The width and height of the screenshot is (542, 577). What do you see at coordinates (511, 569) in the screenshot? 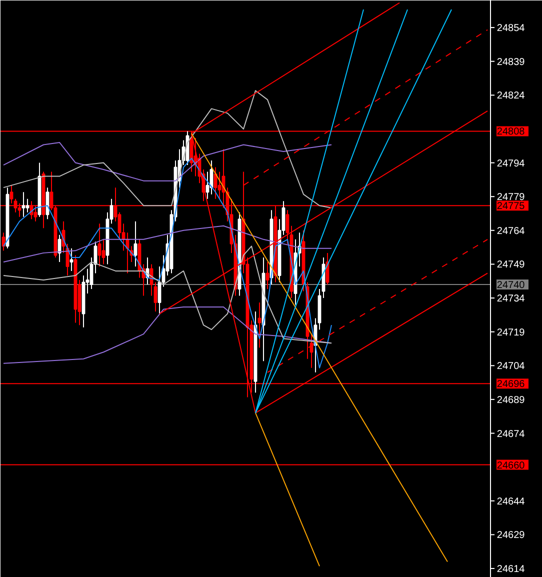
I see `y-tick-label: 24614` at bounding box center [511, 569].